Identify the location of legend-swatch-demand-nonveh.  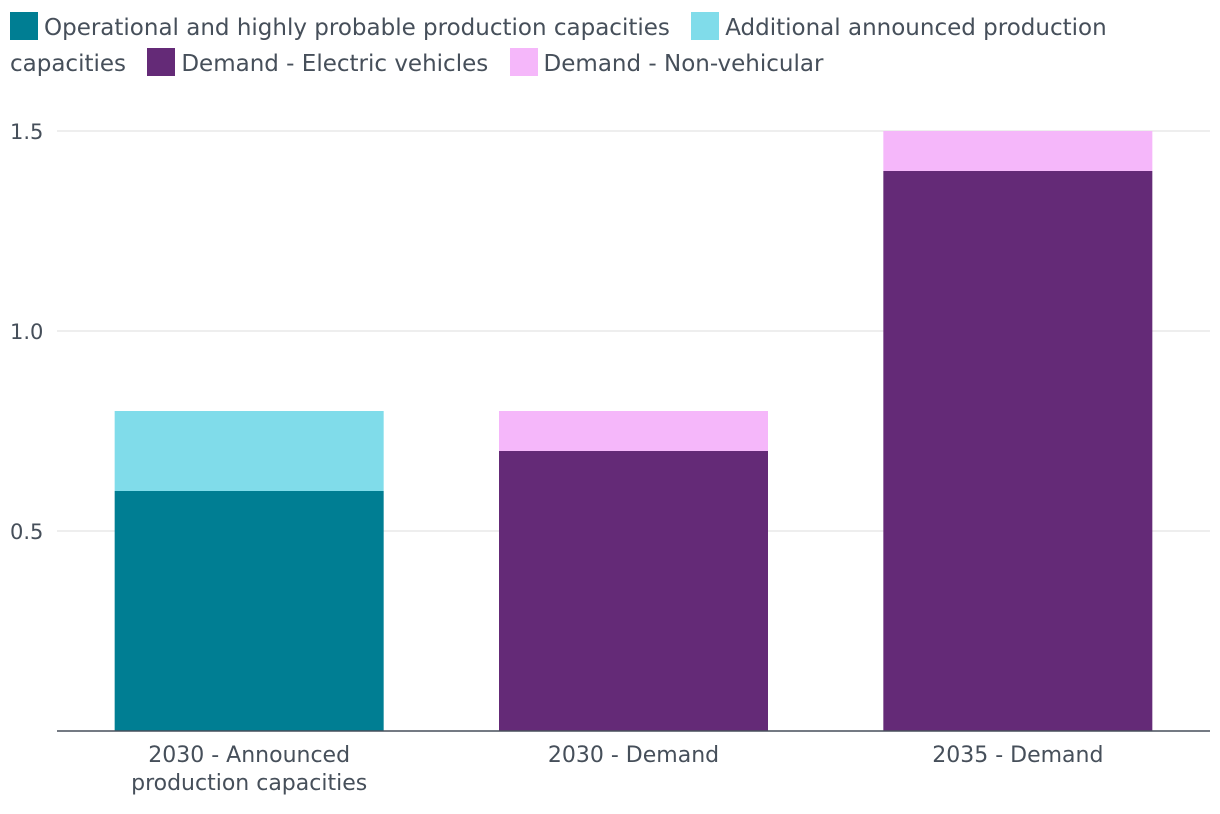
(523, 62).